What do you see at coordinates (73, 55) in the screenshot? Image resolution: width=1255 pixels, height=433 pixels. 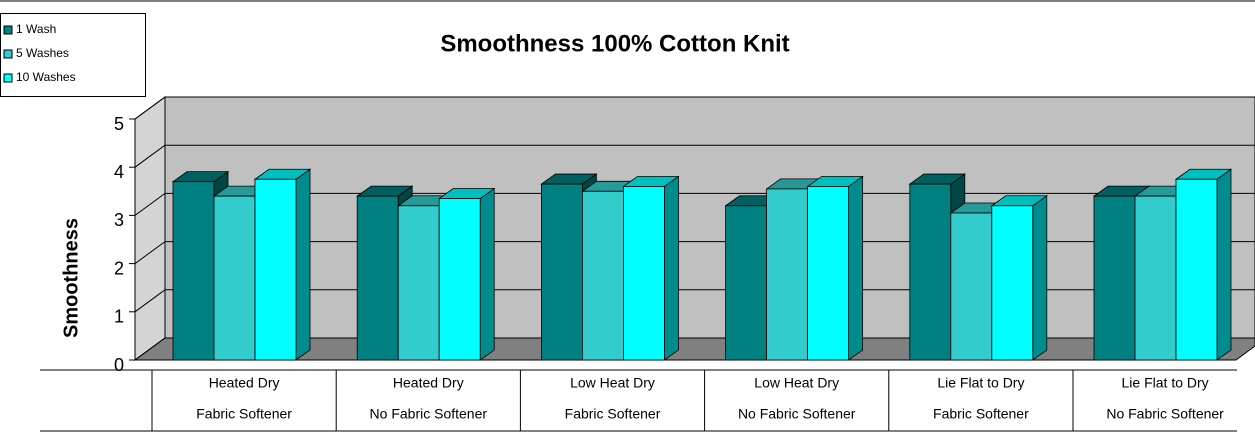 I see `legend-box` at bounding box center [73, 55].